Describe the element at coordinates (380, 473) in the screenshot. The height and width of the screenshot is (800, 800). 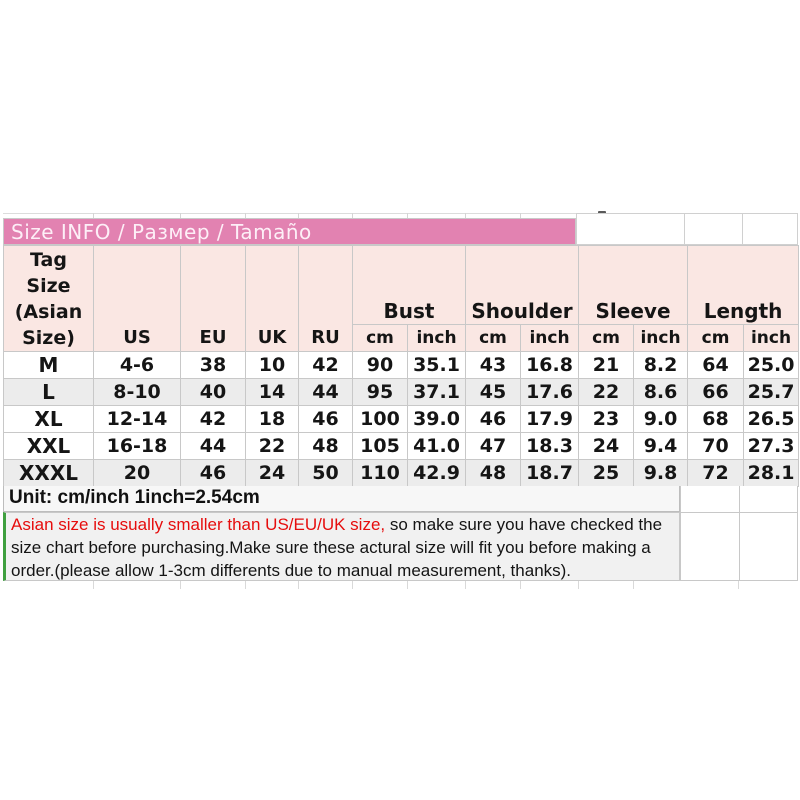
I see `measurement-cell: 110` at that location.